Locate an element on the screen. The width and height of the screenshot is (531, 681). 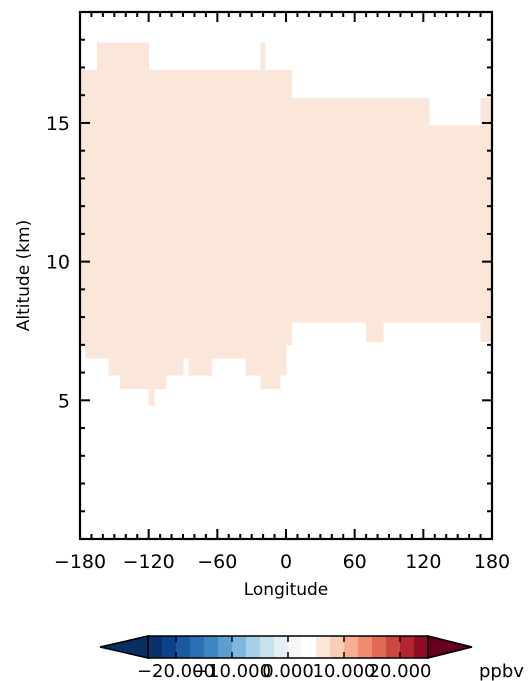
x-tick-label: 120 is located at coordinates (423, 562).